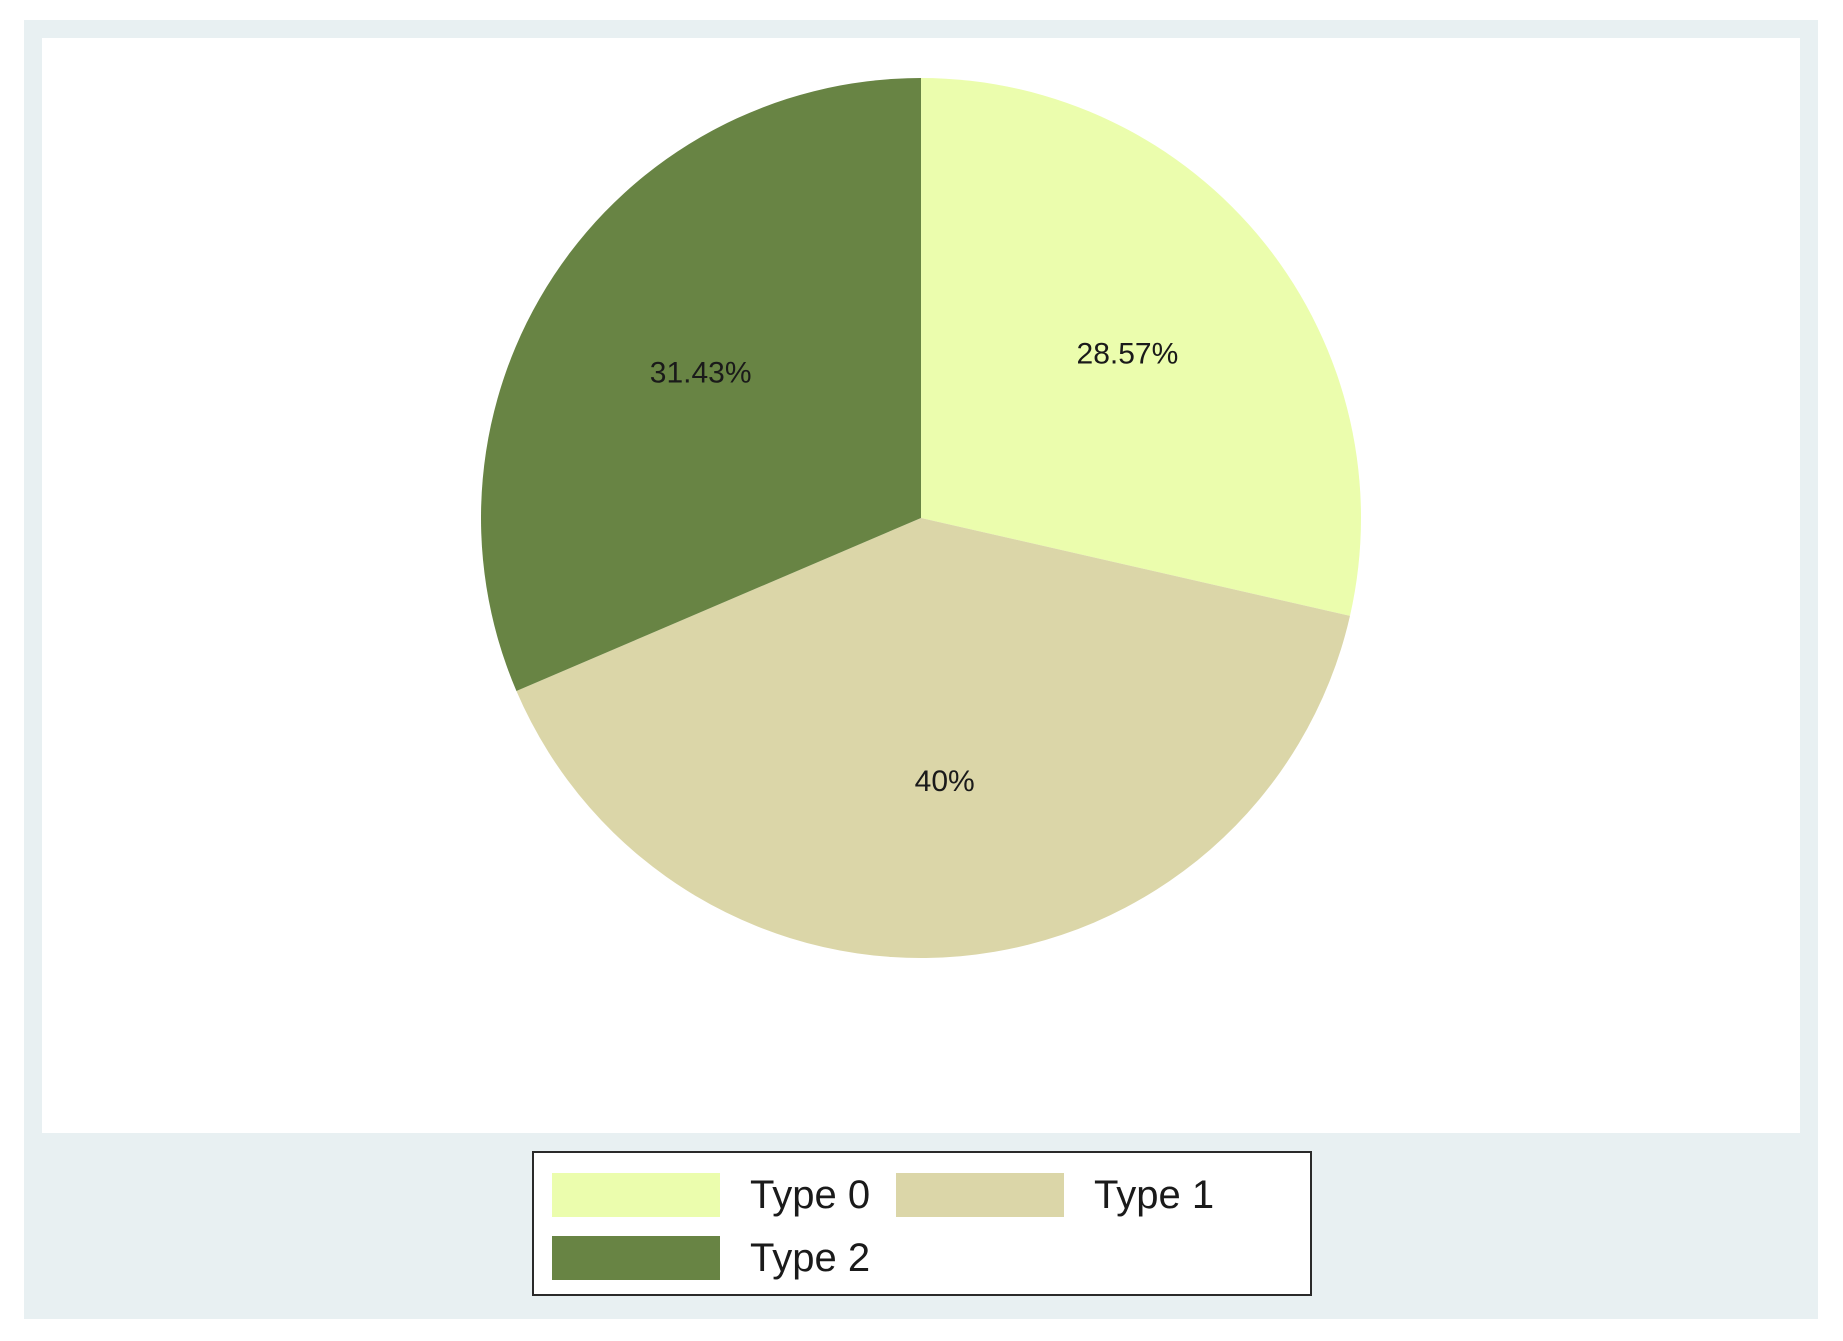 The width and height of the screenshot is (1843, 1341). Describe the element at coordinates (810, 1257) in the screenshot. I see `legend-label-type-2: Type 2` at that location.